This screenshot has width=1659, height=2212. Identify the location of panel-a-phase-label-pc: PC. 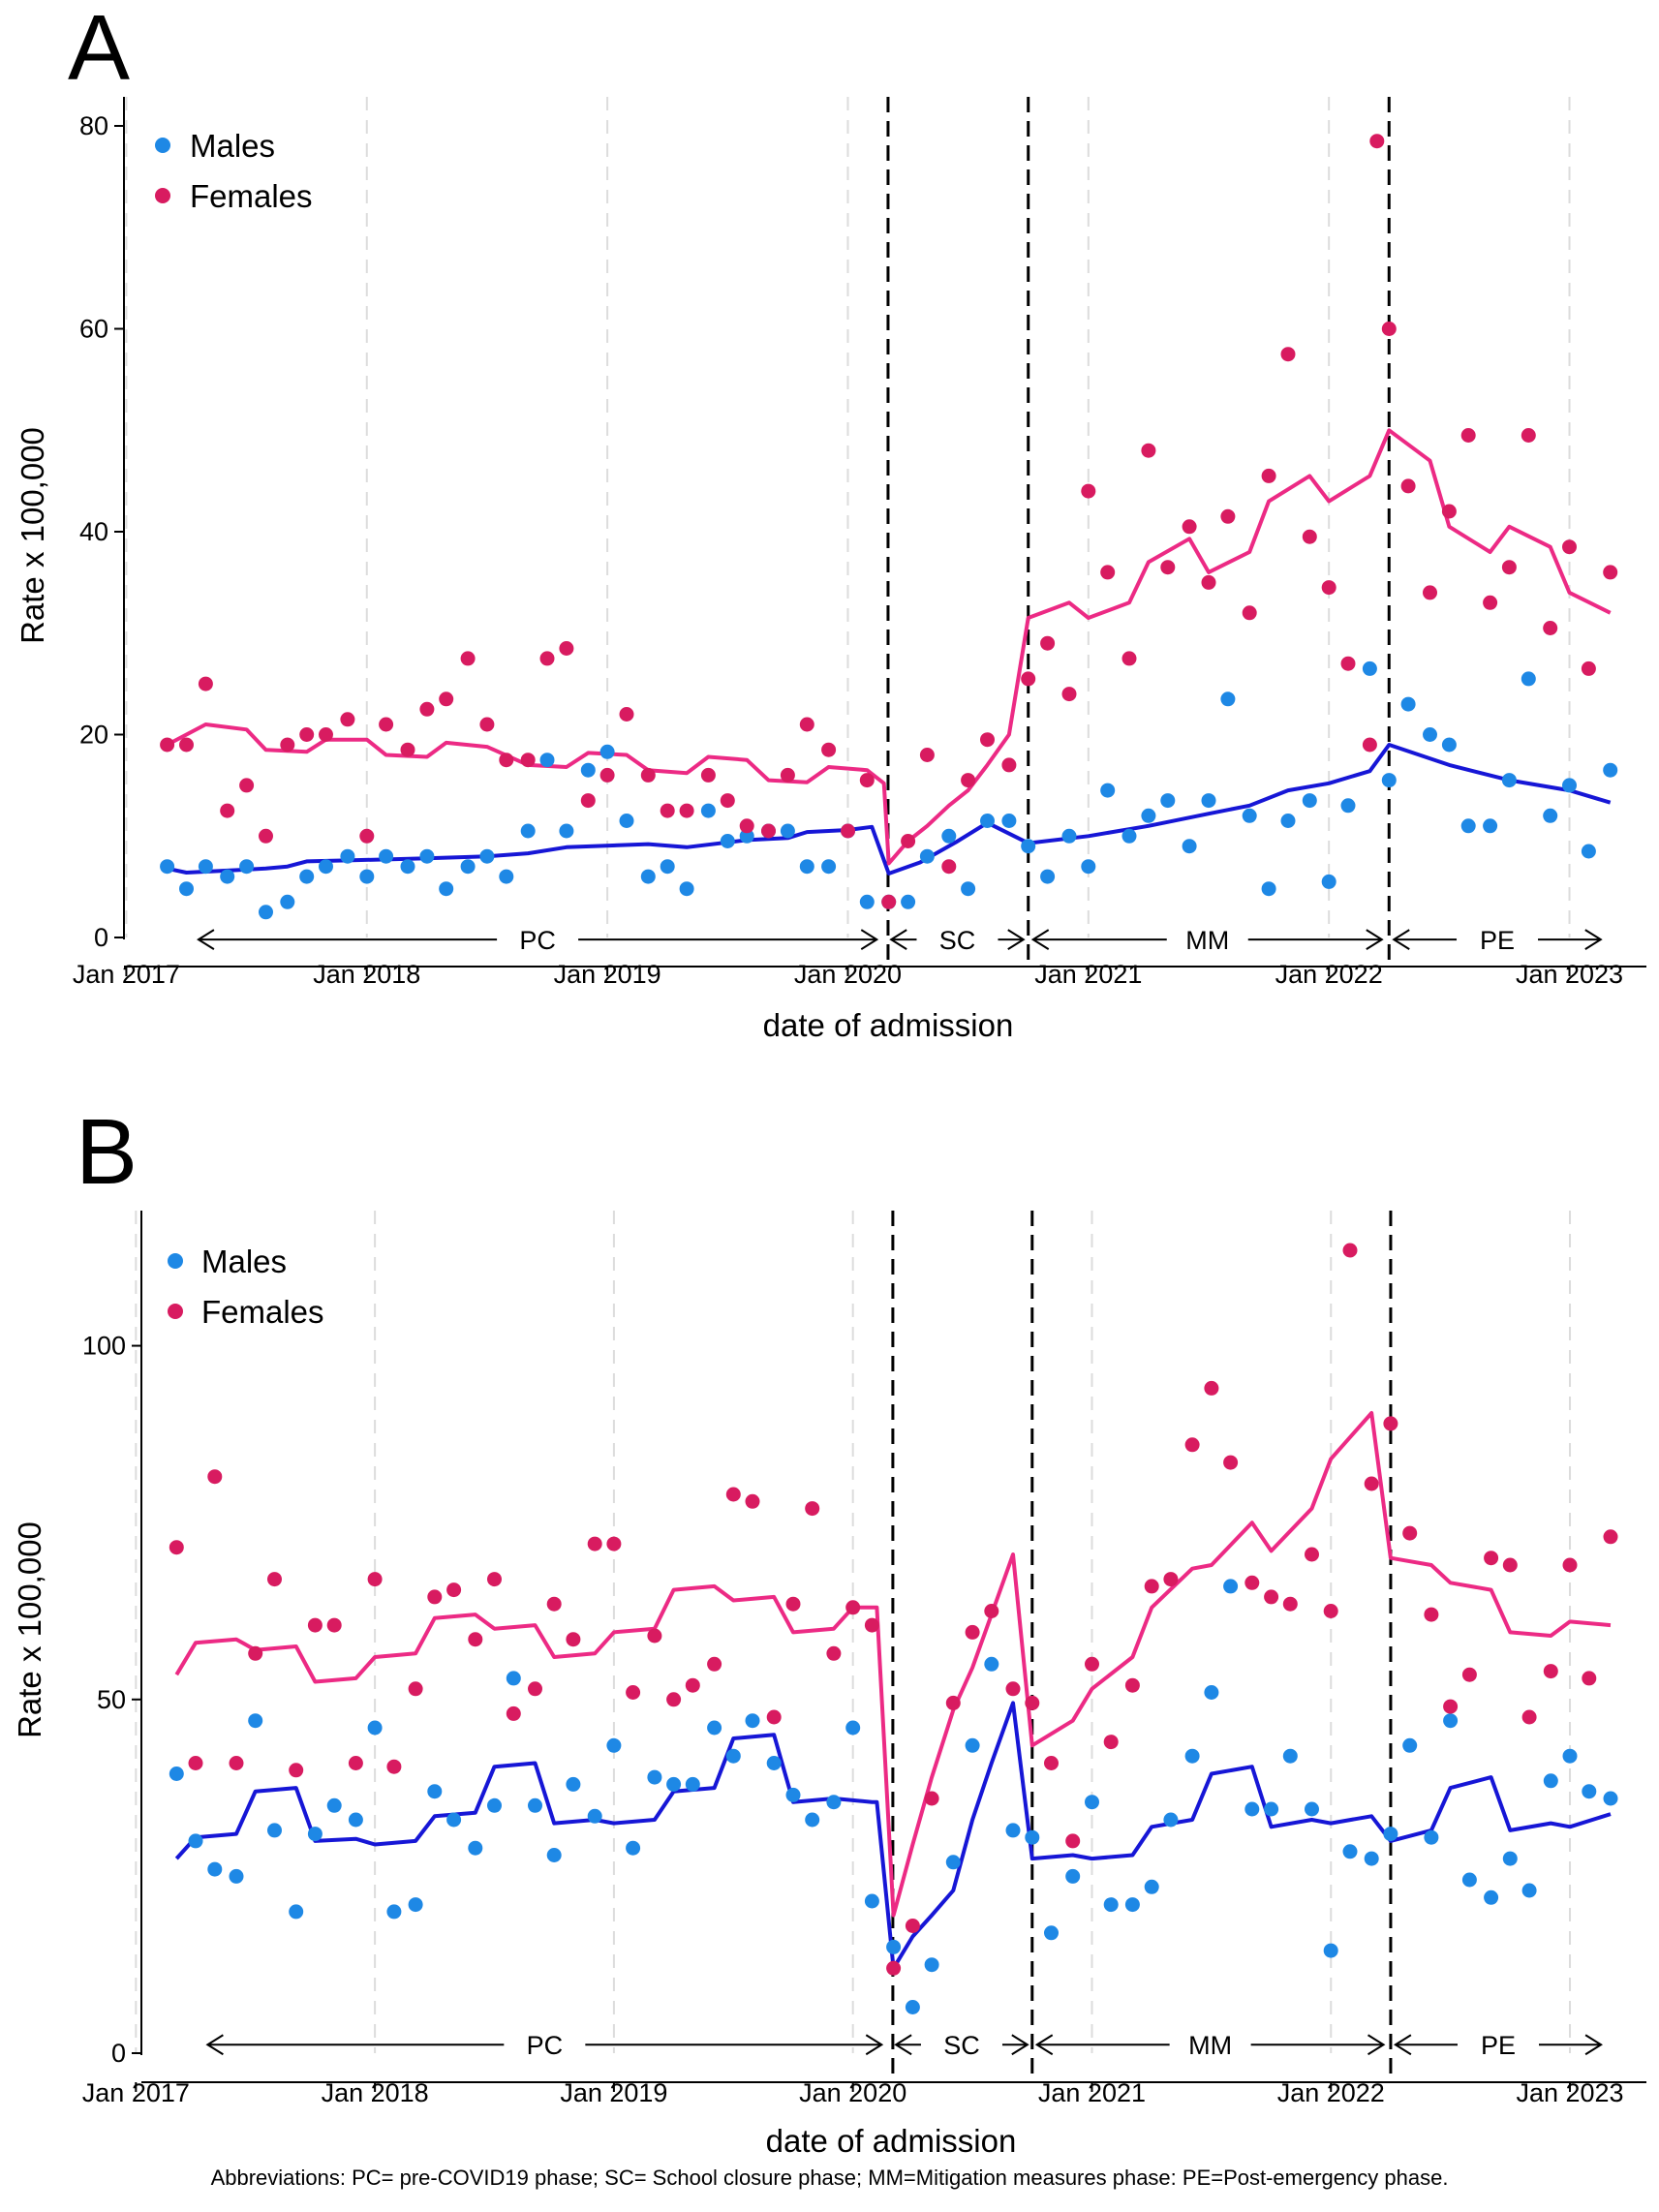
(537, 941).